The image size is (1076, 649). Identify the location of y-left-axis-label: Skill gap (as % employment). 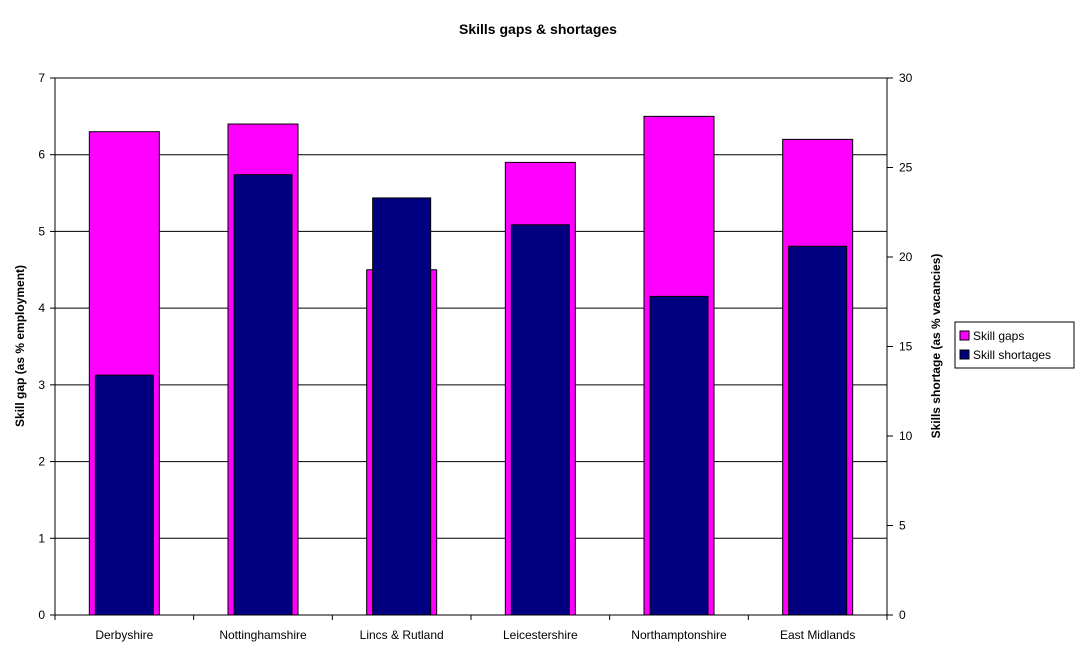
(20, 346).